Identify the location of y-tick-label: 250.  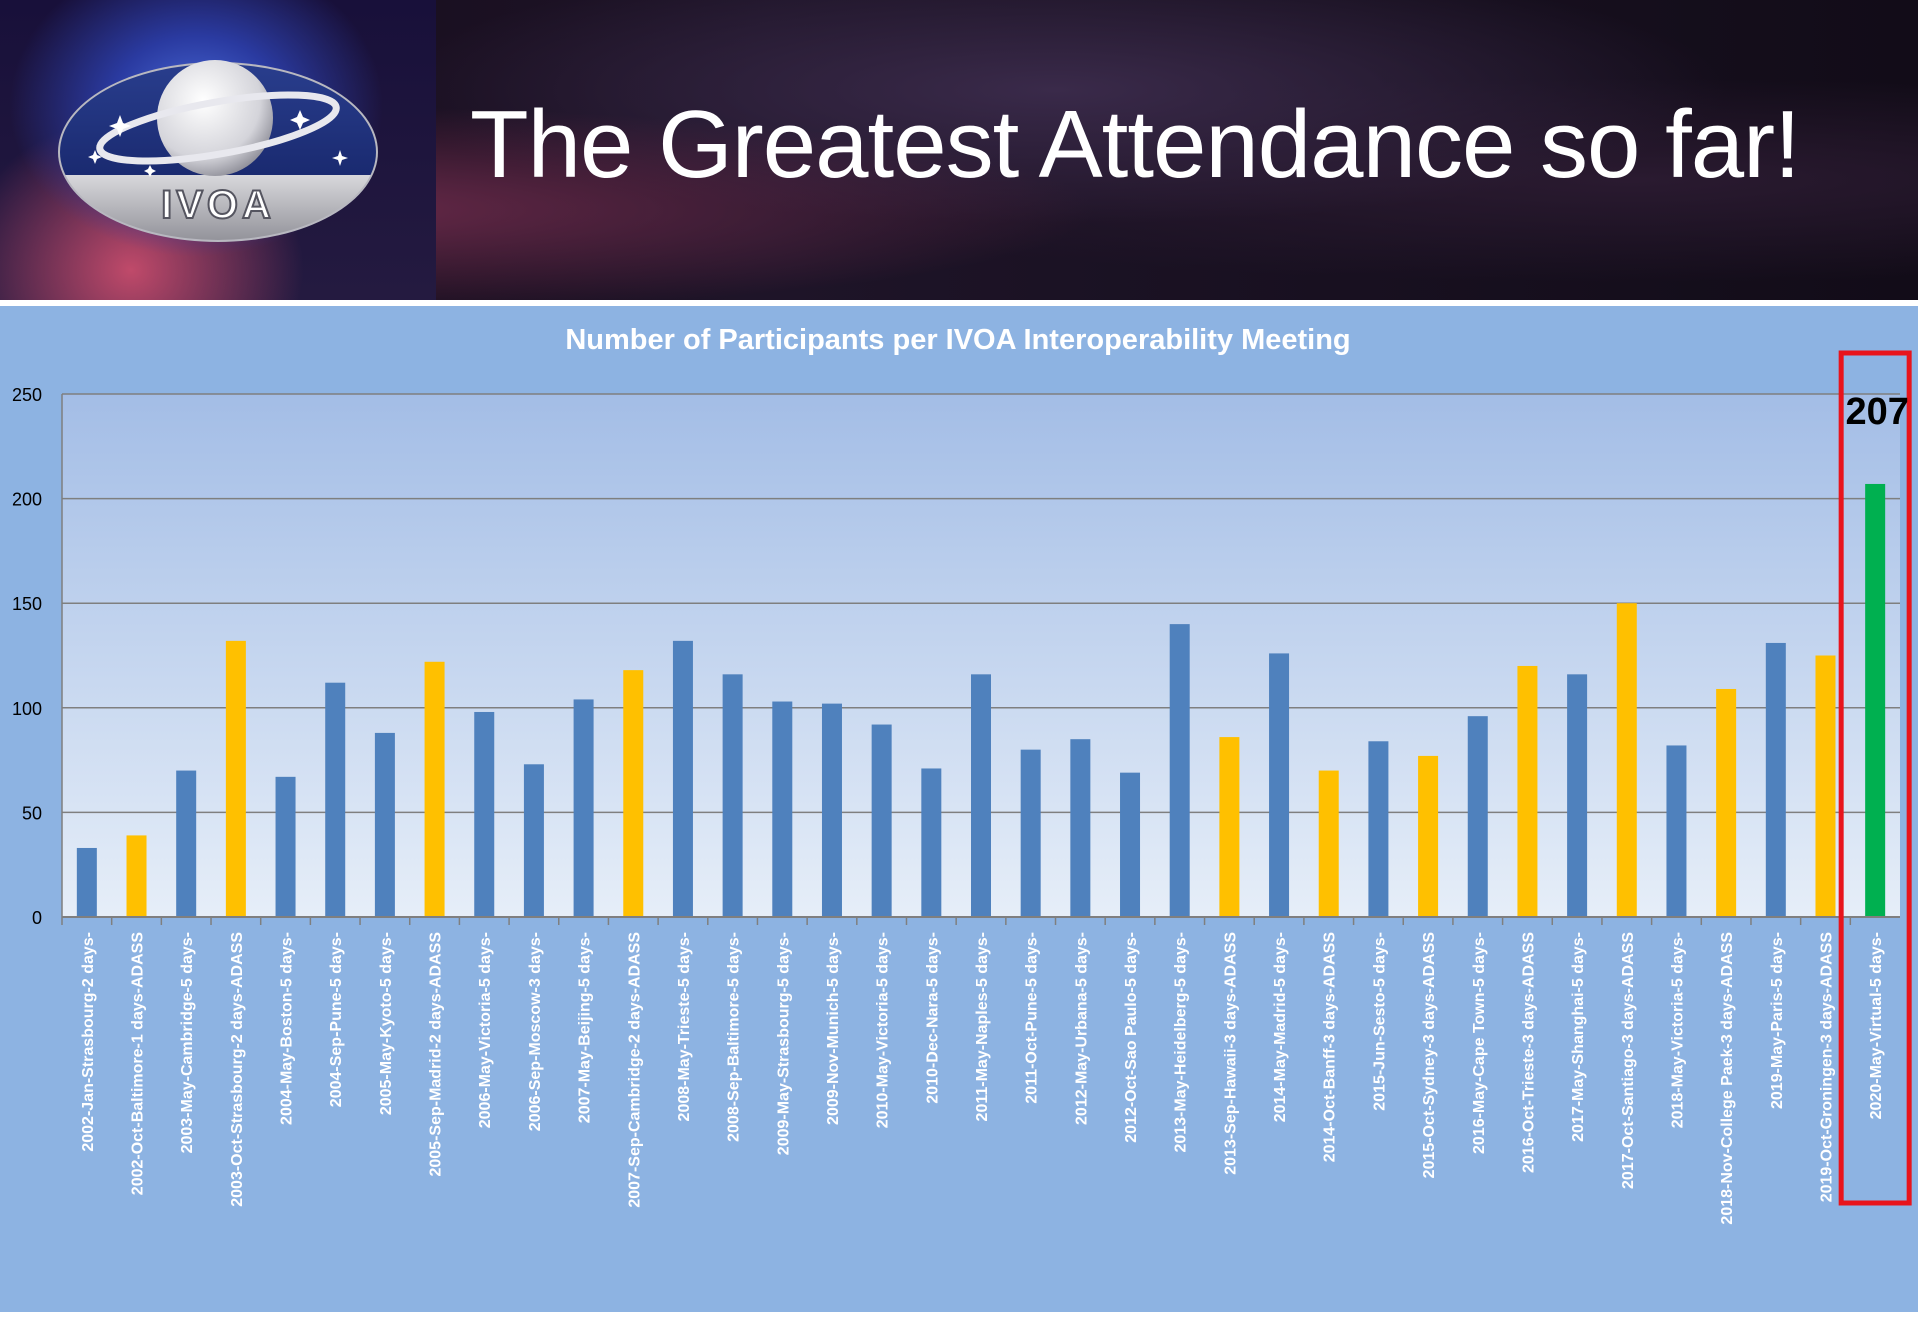
(27, 395).